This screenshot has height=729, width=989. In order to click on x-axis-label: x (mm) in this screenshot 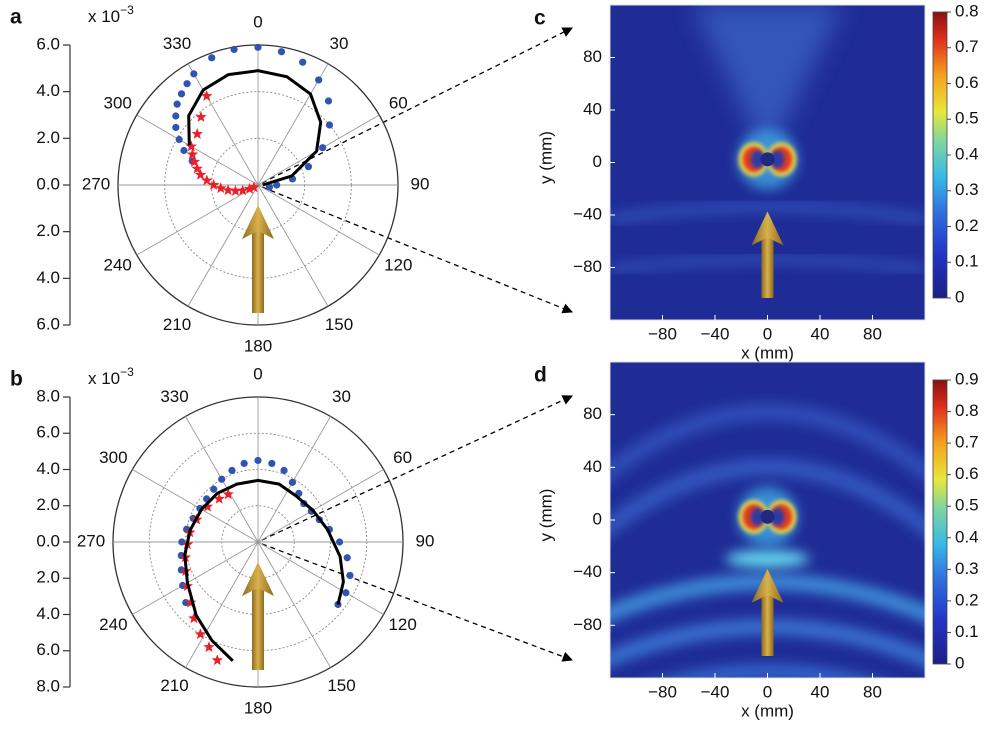, I will do `click(767, 352)`.